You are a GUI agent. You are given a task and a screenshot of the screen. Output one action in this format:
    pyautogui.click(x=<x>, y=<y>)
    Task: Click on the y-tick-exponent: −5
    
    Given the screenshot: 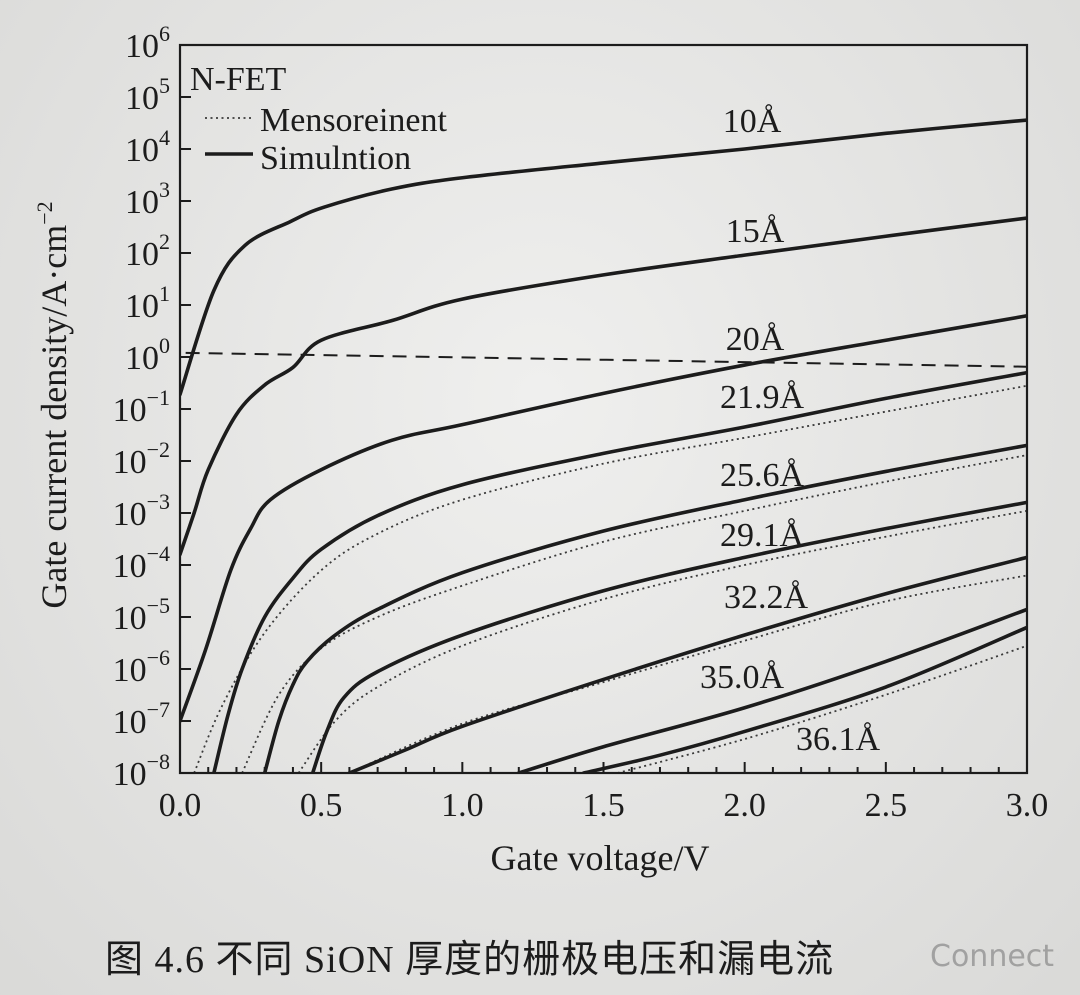 What is the action you would take?
    pyautogui.click(x=158, y=605)
    